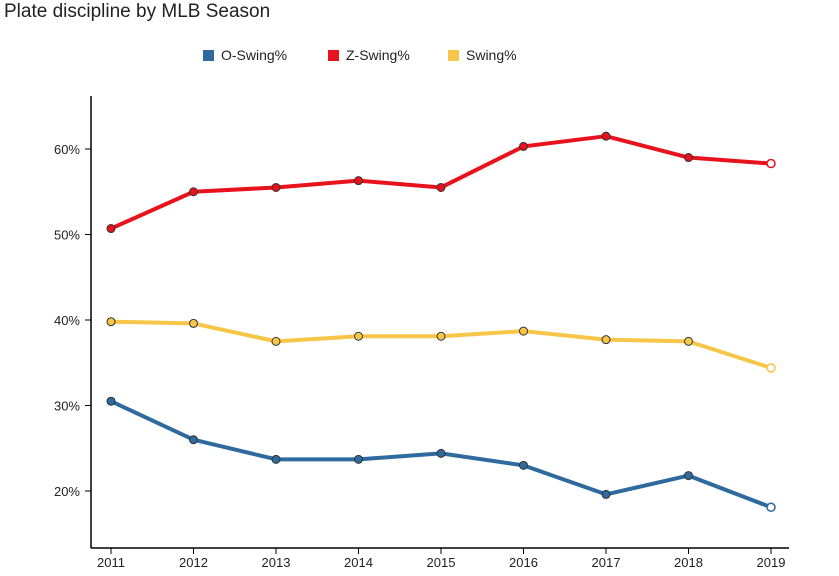 The height and width of the screenshot is (576, 839). I want to click on point-swing-2016, so click(523, 331).